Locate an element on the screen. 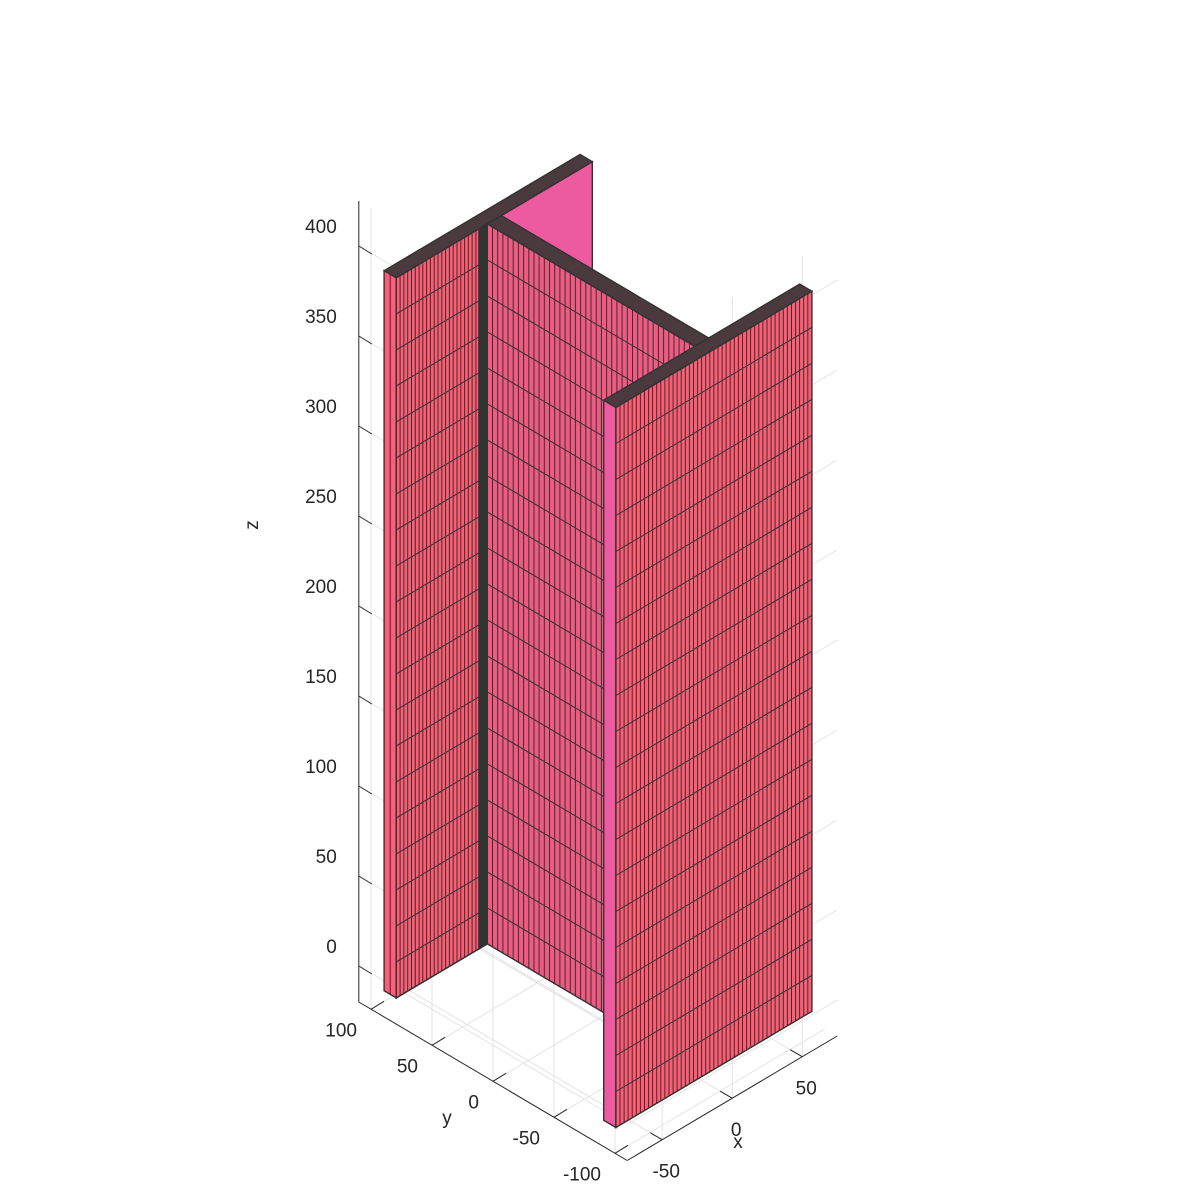  y-tick-label: 0 is located at coordinates (473, 1102).